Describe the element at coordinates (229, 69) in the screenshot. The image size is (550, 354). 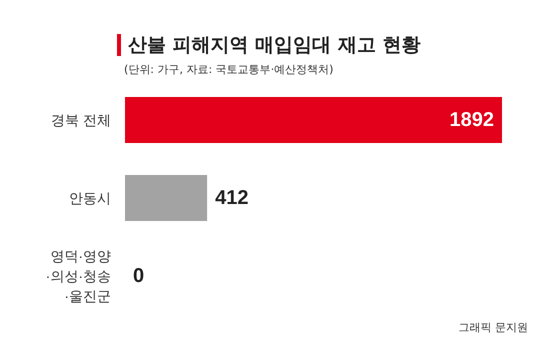
I see `chart-subtitle: (단위: 가구, 자료: 국토교통부·예산정책처)` at that location.